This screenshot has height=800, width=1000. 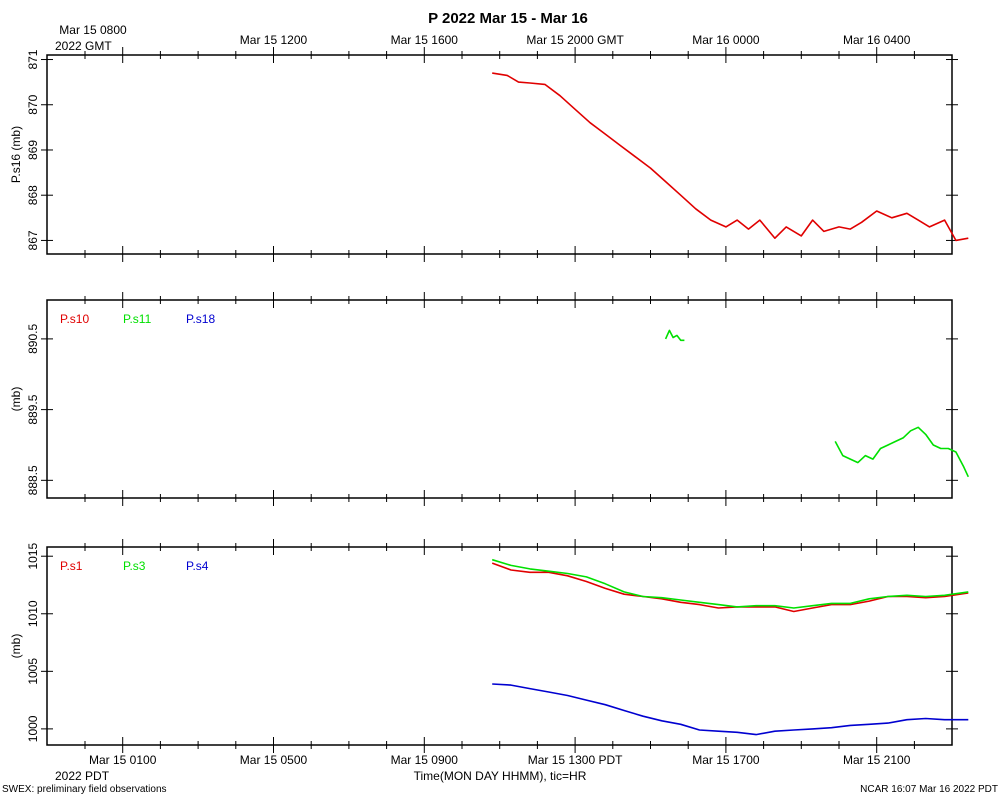 I want to click on legend-entry-P.s11: P.s11, so click(x=137, y=319).